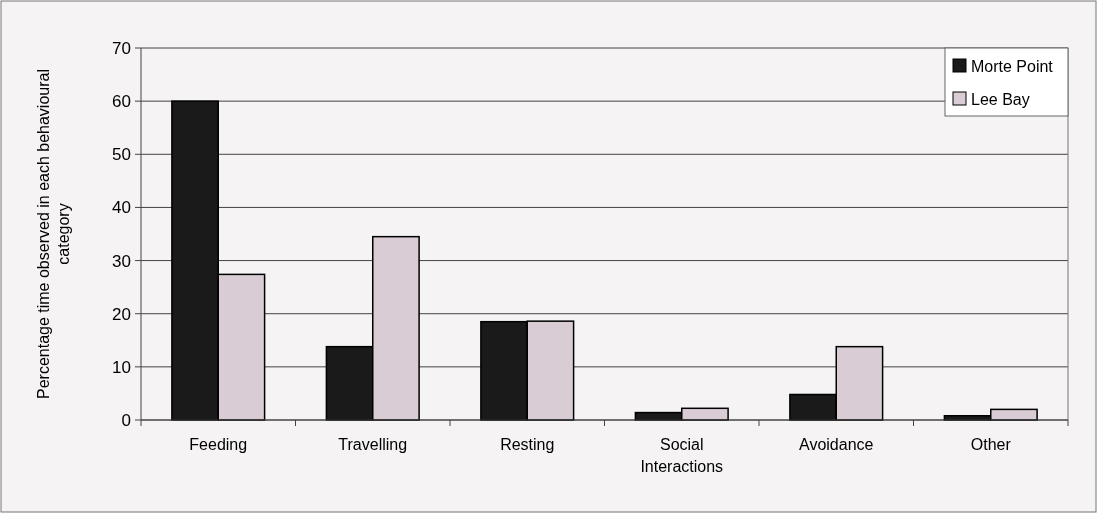 This screenshot has height=513, width=1097. Describe the element at coordinates (527, 444) in the screenshot. I see `x-tick-label: Resting` at that location.